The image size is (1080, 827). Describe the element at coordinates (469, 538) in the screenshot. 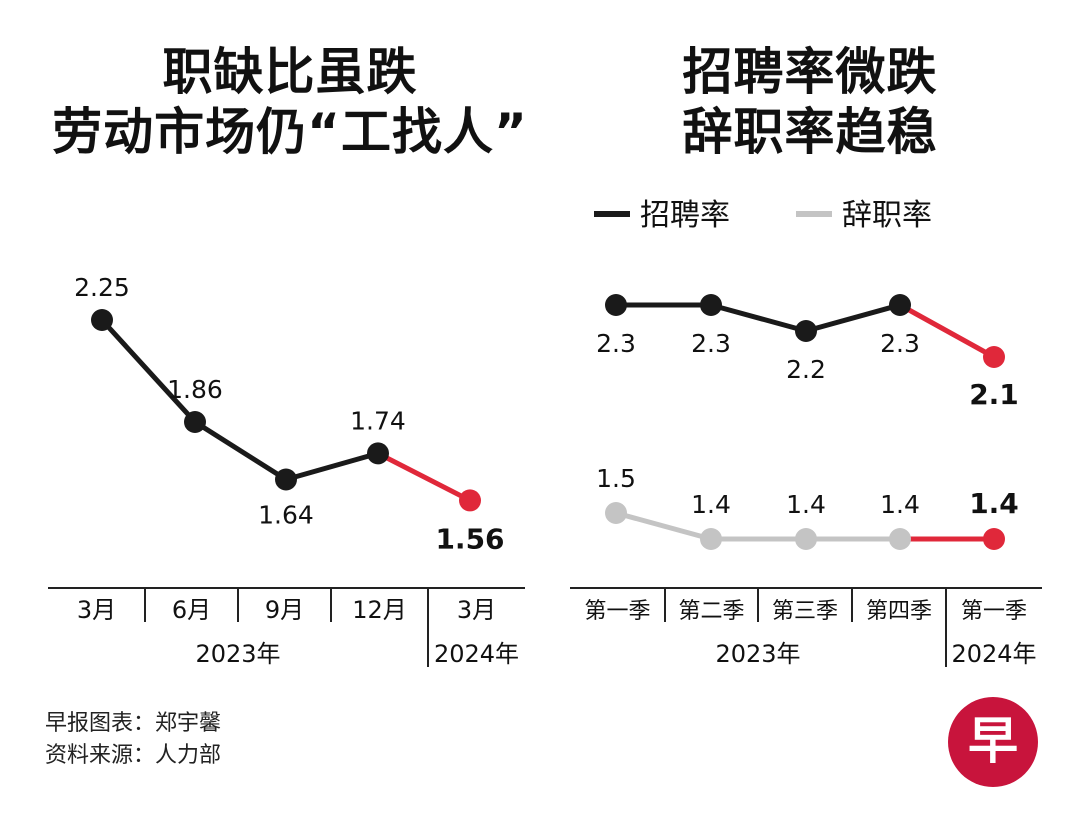

I see `data-label-0-0-4: 1.56` at that location.